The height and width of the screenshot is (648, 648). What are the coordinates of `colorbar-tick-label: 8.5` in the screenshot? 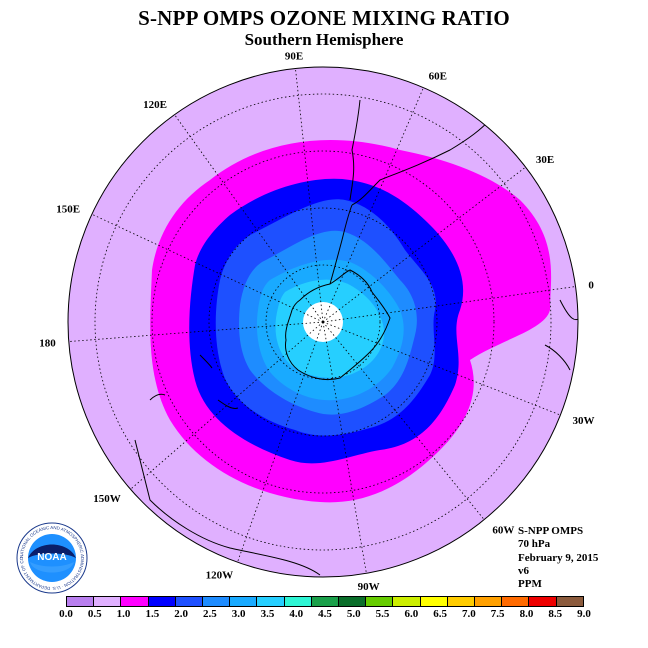 It's located at (555, 614).